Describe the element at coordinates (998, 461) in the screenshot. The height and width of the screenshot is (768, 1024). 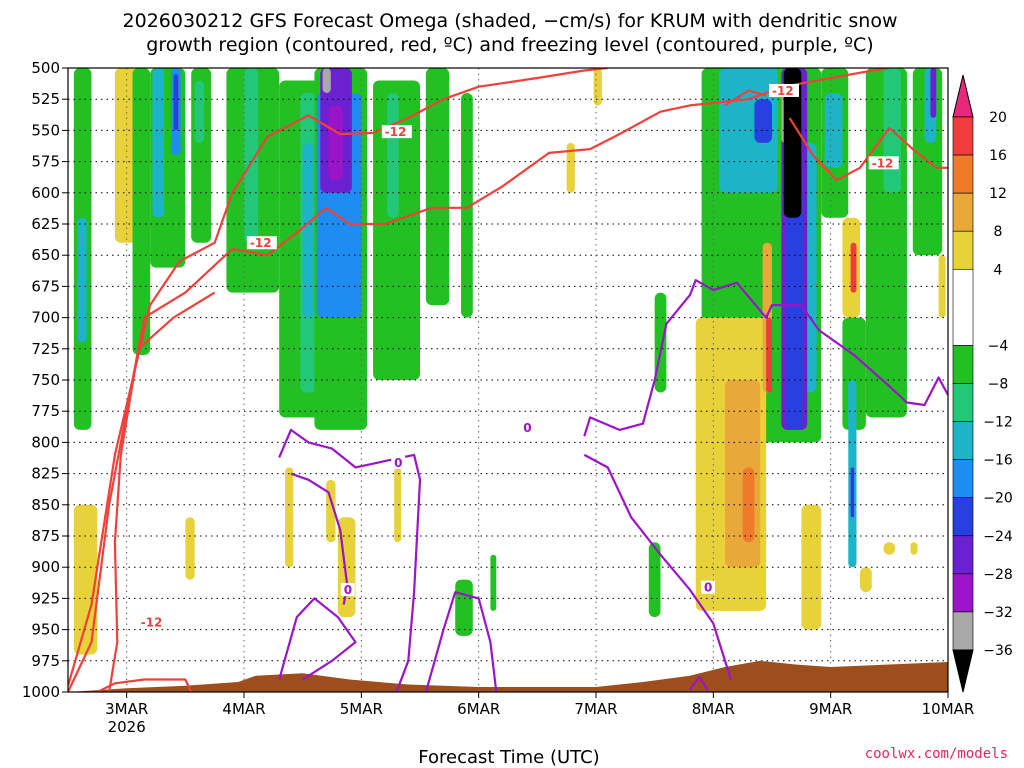
I see `colorbar-label-8: −16` at that location.